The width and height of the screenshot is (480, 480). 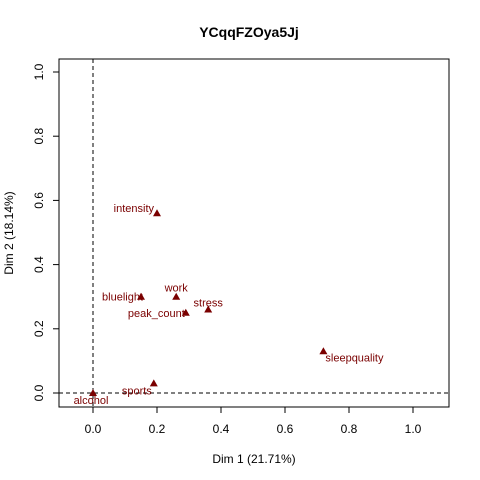 I want to click on y-tick-label: 0.6, so click(x=39, y=200).